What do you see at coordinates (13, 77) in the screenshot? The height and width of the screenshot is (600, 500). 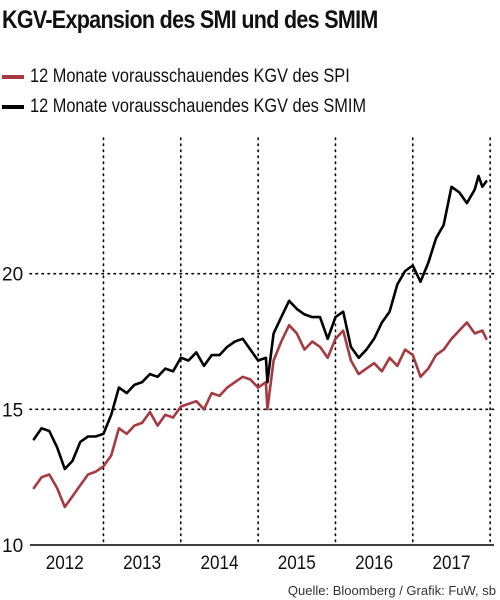 I see `legend-swatch-spi` at bounding box center [13, 77].